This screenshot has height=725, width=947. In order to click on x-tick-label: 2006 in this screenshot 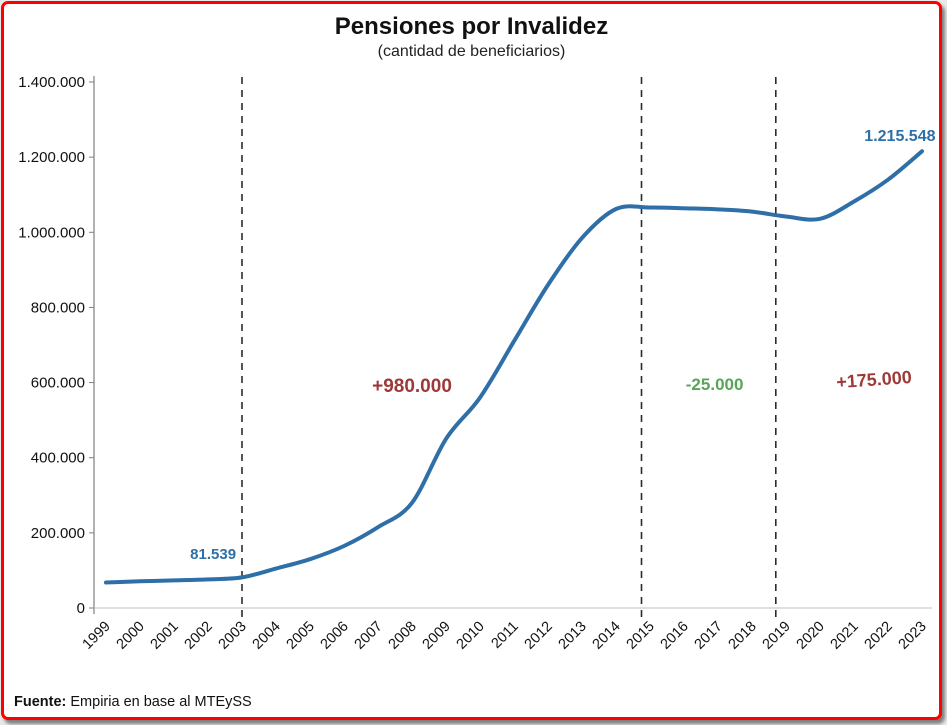, I will do `click(335, 636)`.